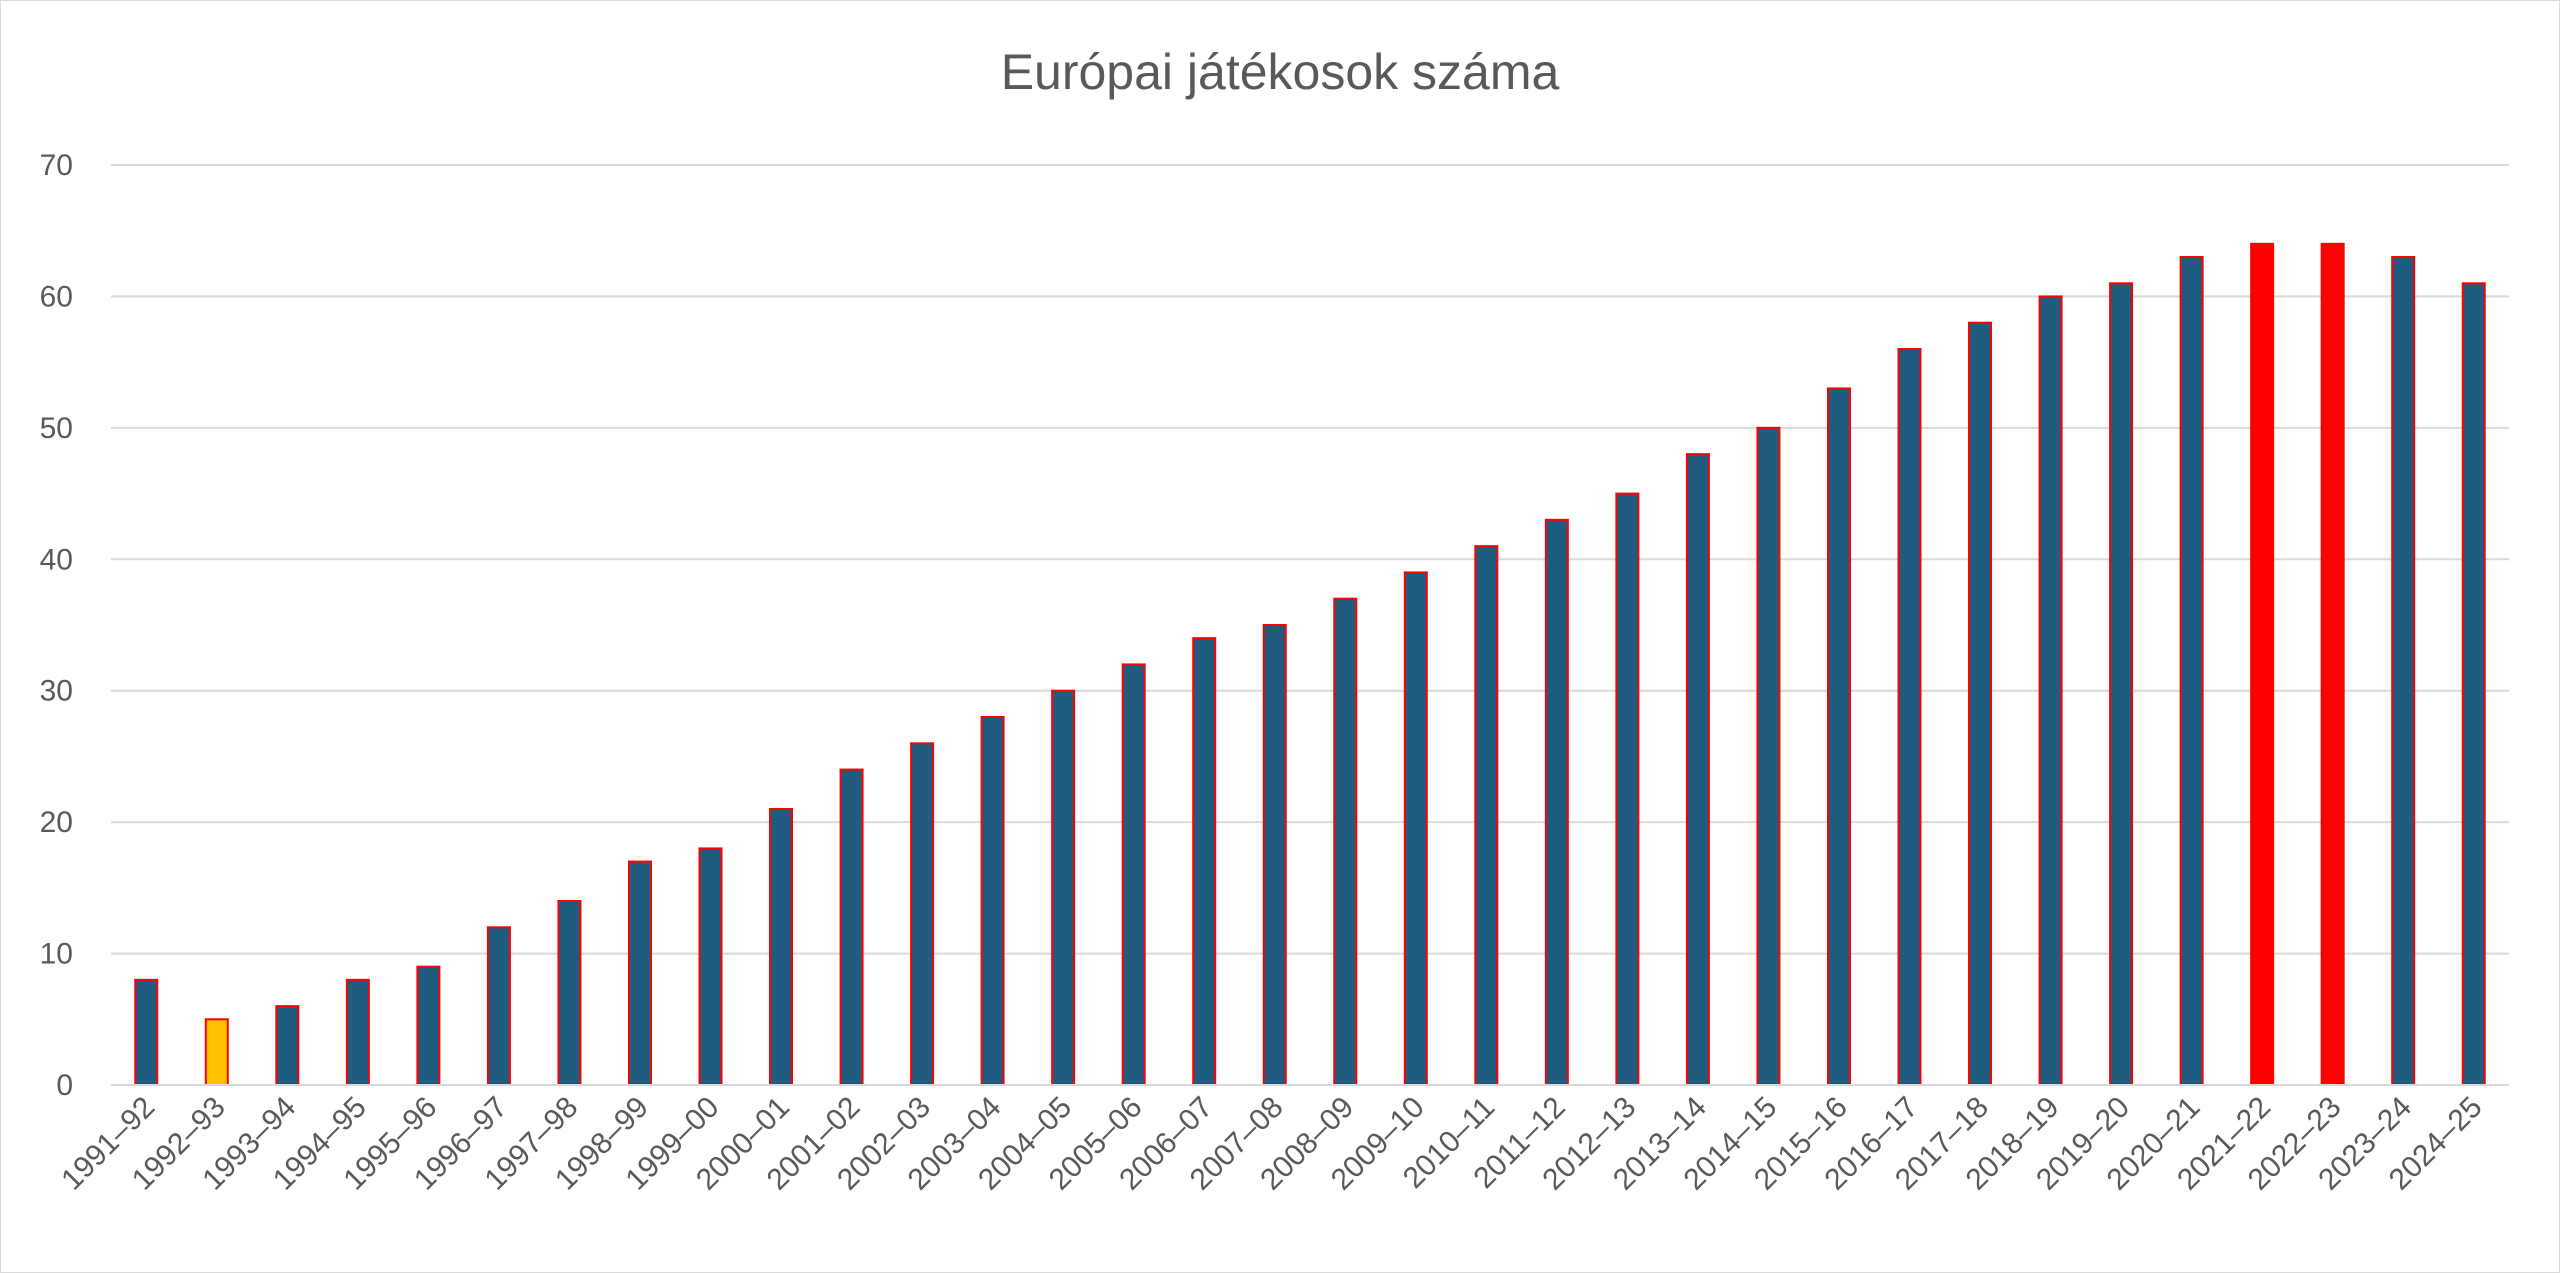 The height and width of the screenshot is (1273, 2560). What do you see at coordinates (64, 1085) in the screenshot?
I see `y-tick-label: 0` at bounding box center [64, 1085].